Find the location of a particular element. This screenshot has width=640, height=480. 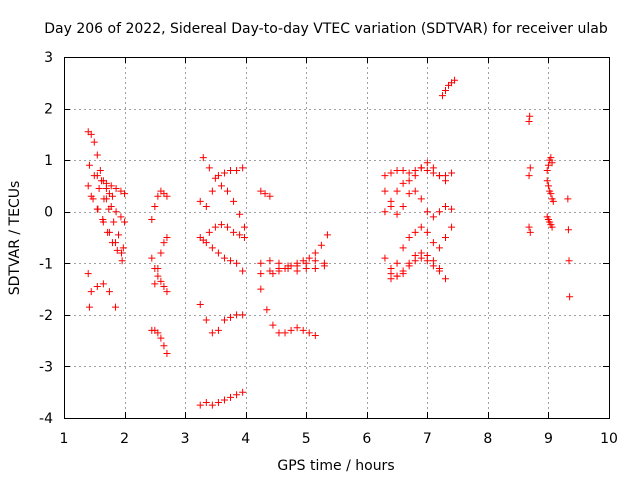

x-tick-labels: 1 2 3 4 5 6 7 8 9 10 is located at coordinates (339, 439).